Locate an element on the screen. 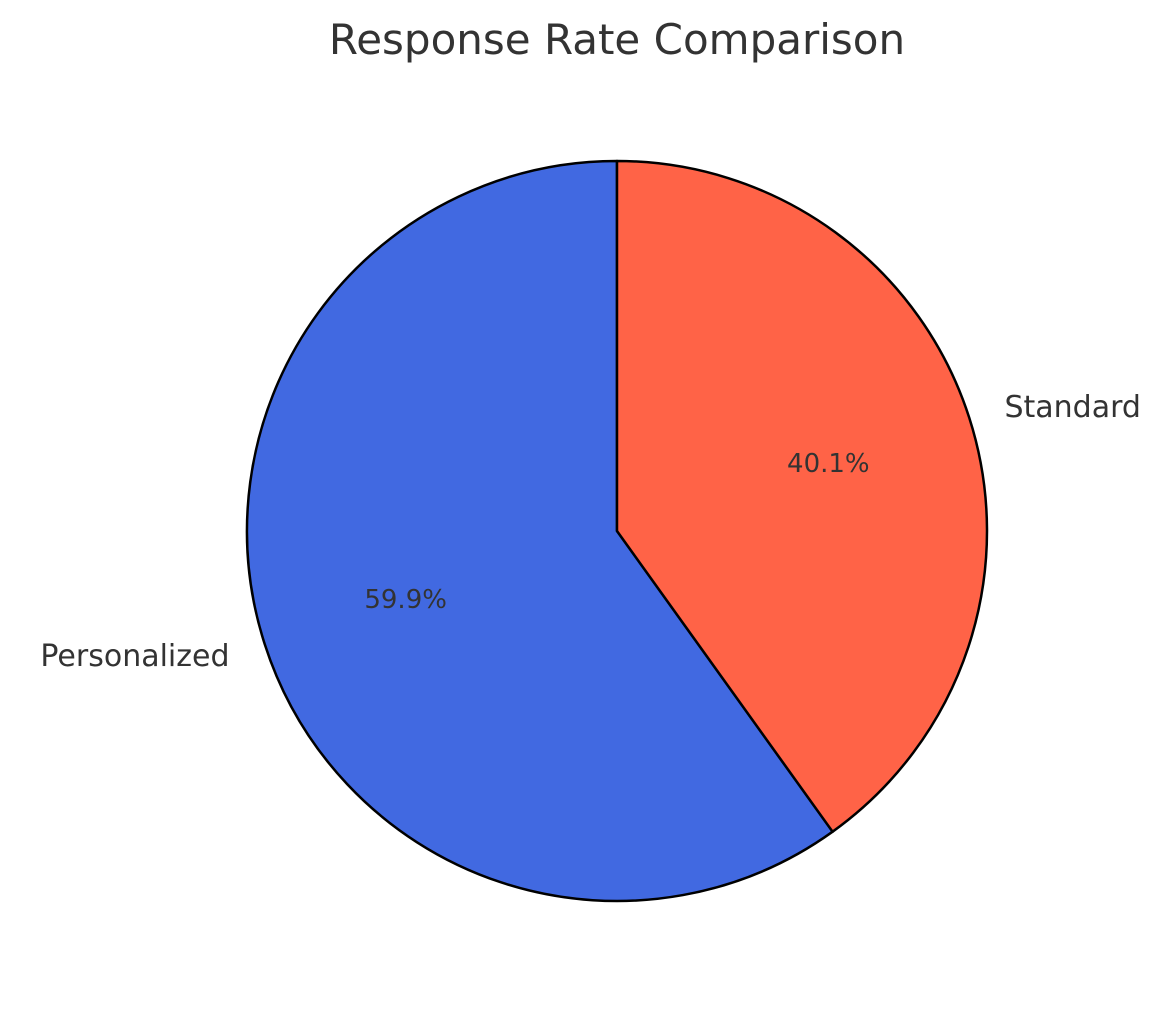 This screenshot has width=1176, height=1014. slice-label-standard: Standard is located at coordinates (1072, 407).